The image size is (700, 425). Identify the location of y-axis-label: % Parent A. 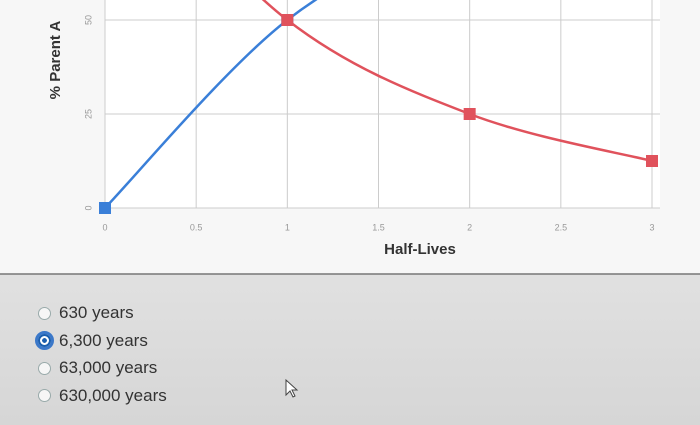
(55, 60).